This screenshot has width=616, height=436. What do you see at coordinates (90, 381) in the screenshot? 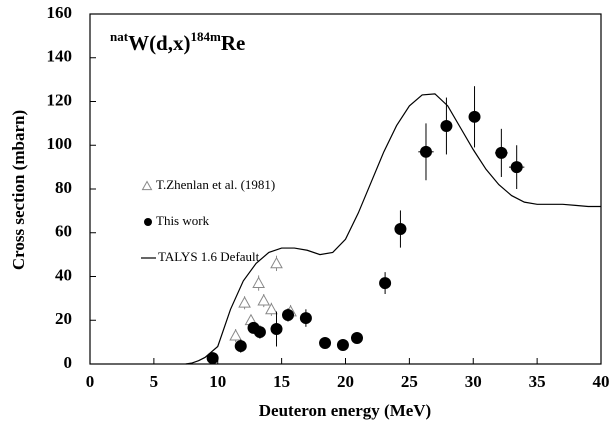
I see `x-tick-label: 0` at bounding box center [90, 381].